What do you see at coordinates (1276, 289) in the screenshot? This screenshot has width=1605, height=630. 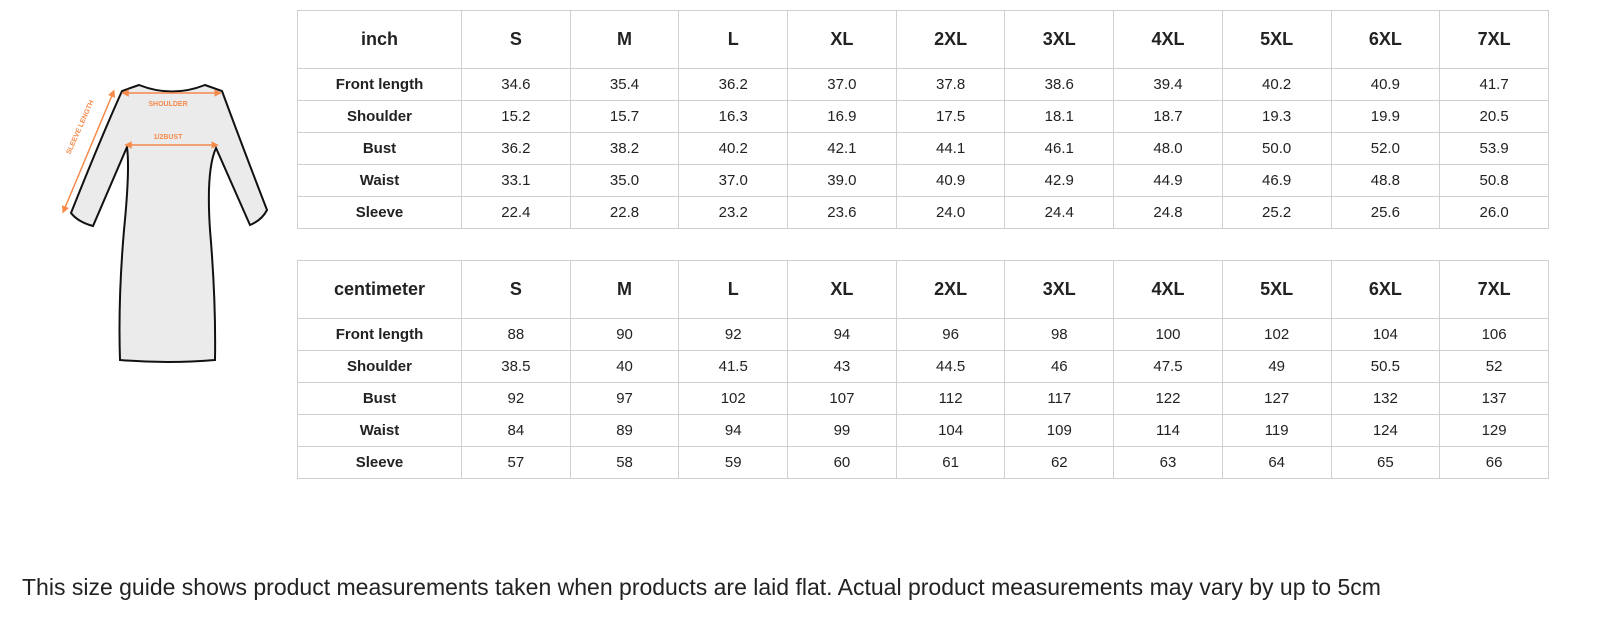 I see `size-header: 5XL` at bounding box center [1276, 289].